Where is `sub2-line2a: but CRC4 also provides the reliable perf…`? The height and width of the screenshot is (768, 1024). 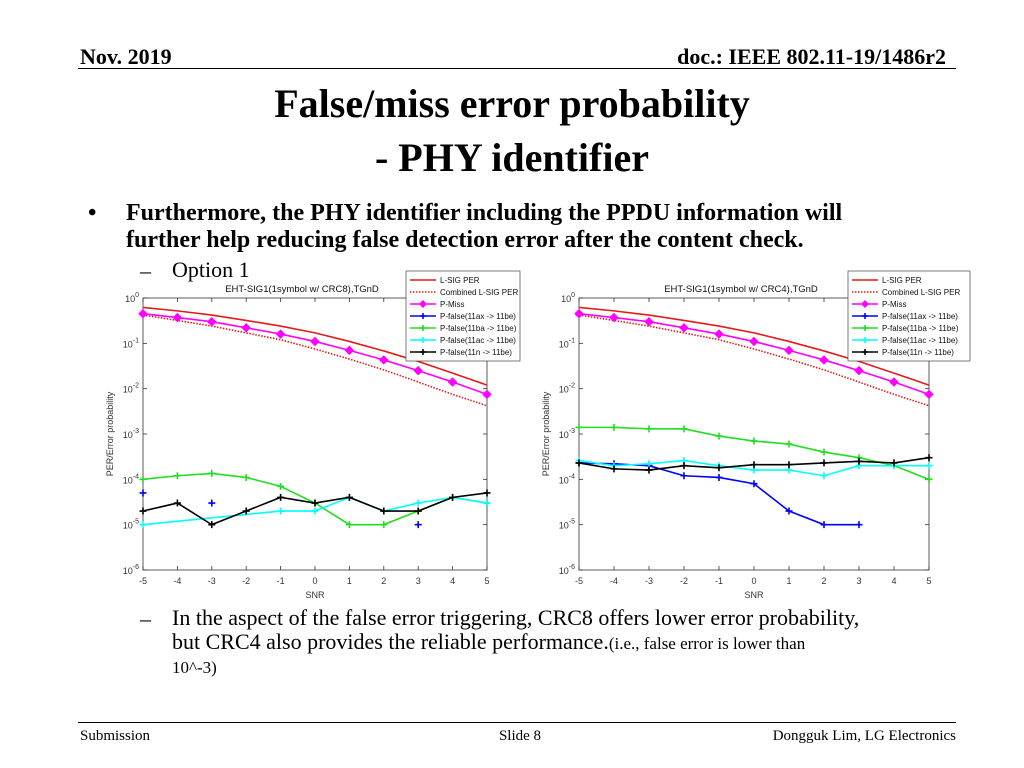
sub2-line2a: but CRC4 also provides the reliable perf… is located at coordinates (390, 641).